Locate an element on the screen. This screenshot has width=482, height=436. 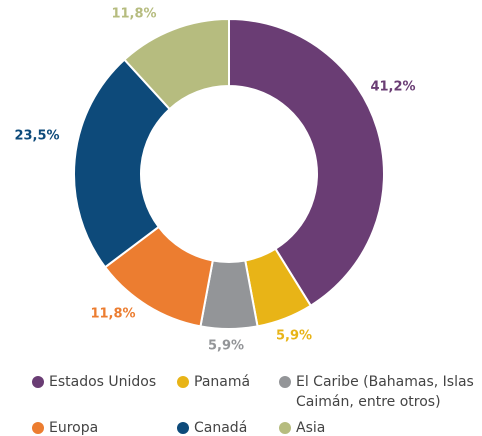
legend-label: Asia is located at coordinates (311, 428).